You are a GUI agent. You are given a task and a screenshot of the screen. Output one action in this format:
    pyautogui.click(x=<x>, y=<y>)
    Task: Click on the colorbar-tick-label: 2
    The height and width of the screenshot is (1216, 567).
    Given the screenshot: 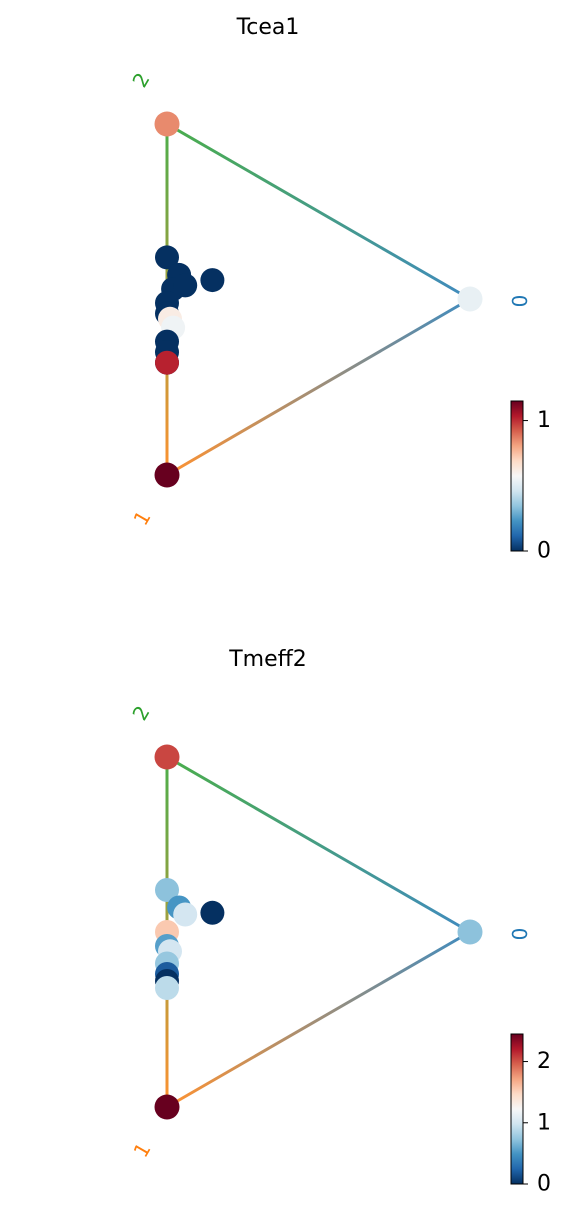 What is the action you would take?
    pyautogui.click(x=544, y=1061)
    